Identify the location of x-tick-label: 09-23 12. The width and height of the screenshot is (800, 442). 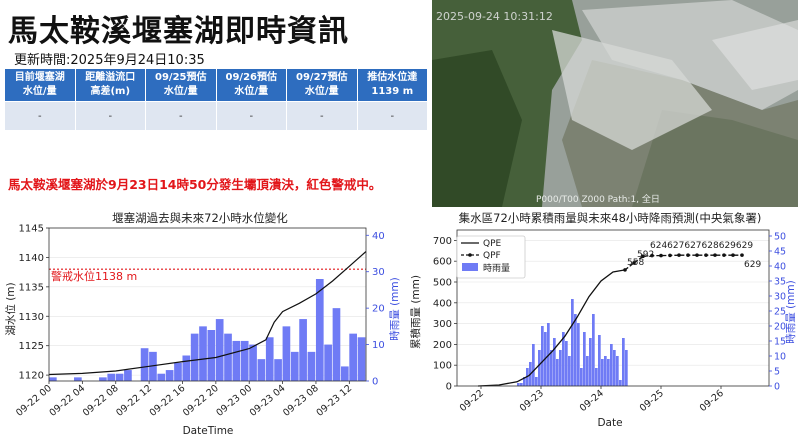
(334, 401).